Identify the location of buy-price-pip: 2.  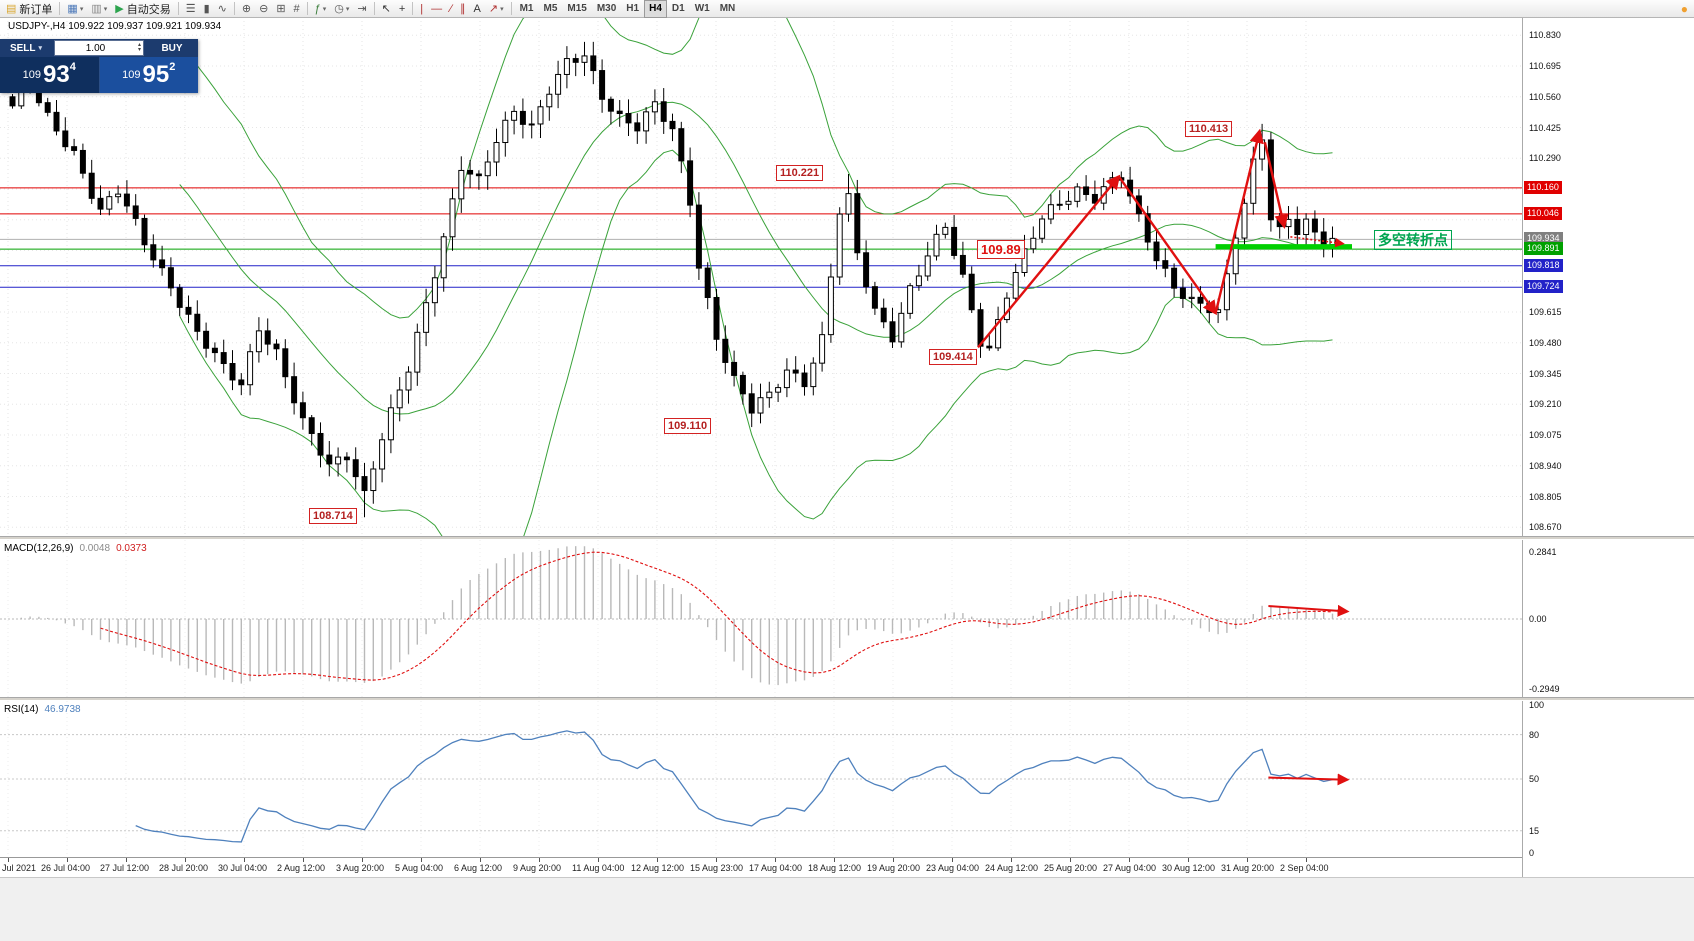
(172, 67).